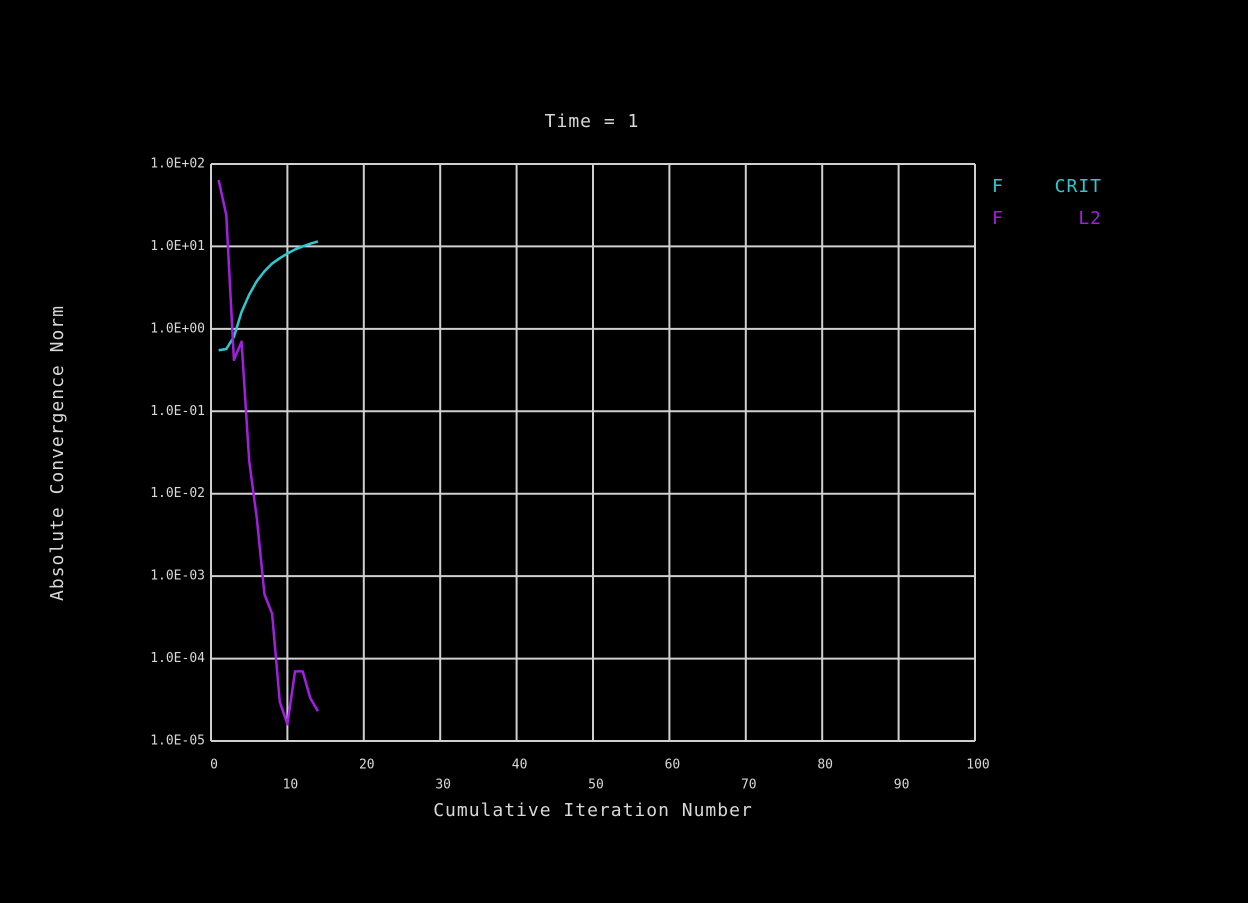 The height and width of the screenshot is (903, 1248). Describe the element at coordinates (291, 785) in the screenshot. I see `x-tick-label: 10` at that location.